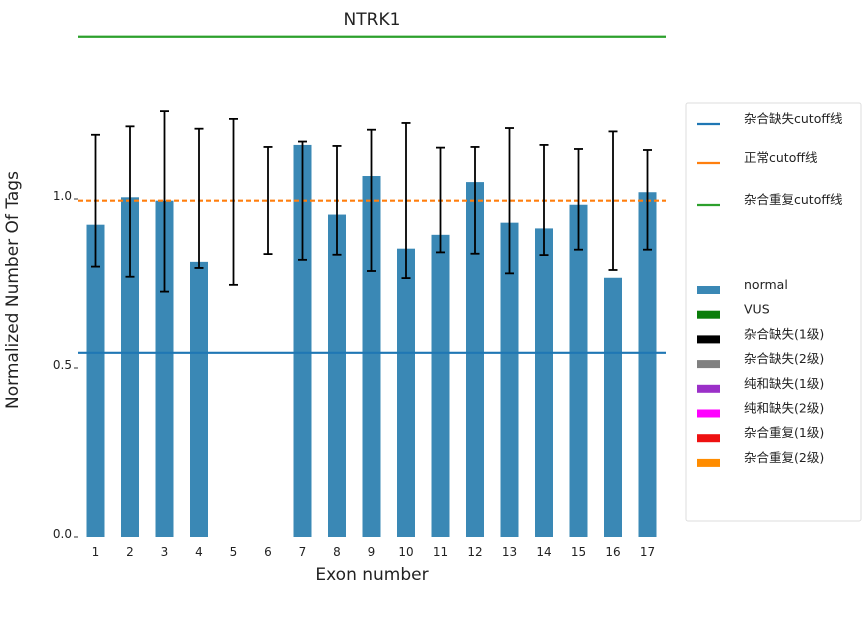 This screenshot has height=621, width=863. I want to click on x-tick-label-15: 15, so click(578, 552).